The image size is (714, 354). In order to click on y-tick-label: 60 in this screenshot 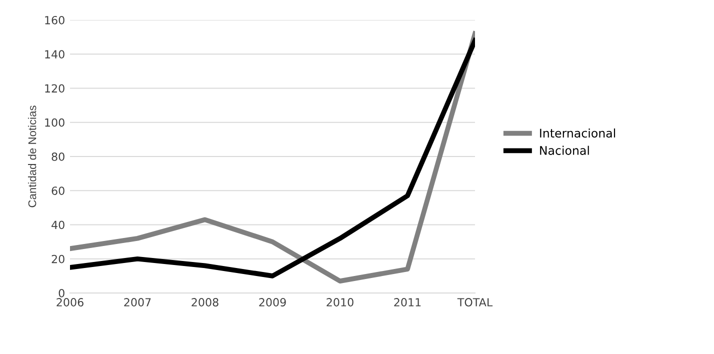, I will do `click(58, 191)`.